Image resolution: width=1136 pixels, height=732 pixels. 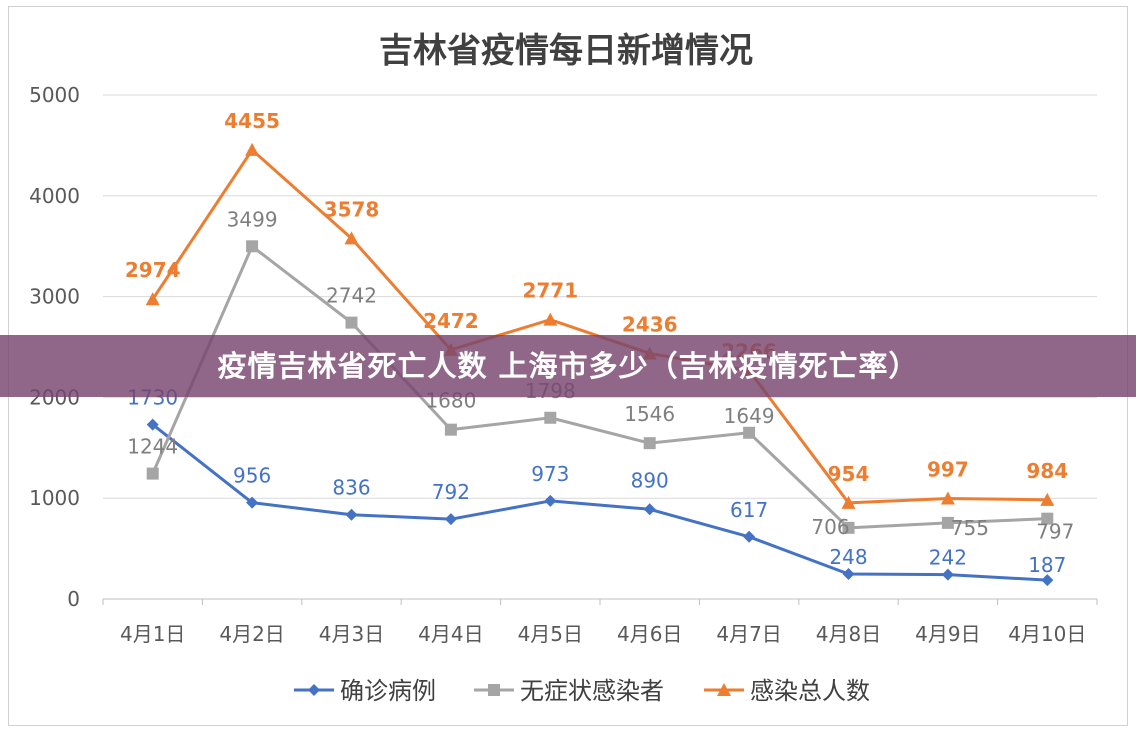 What do you see at coordinates (251, 634) in the screenshot?
I see `x-tick-label: 4月2日` at bounding box center [251, 634].